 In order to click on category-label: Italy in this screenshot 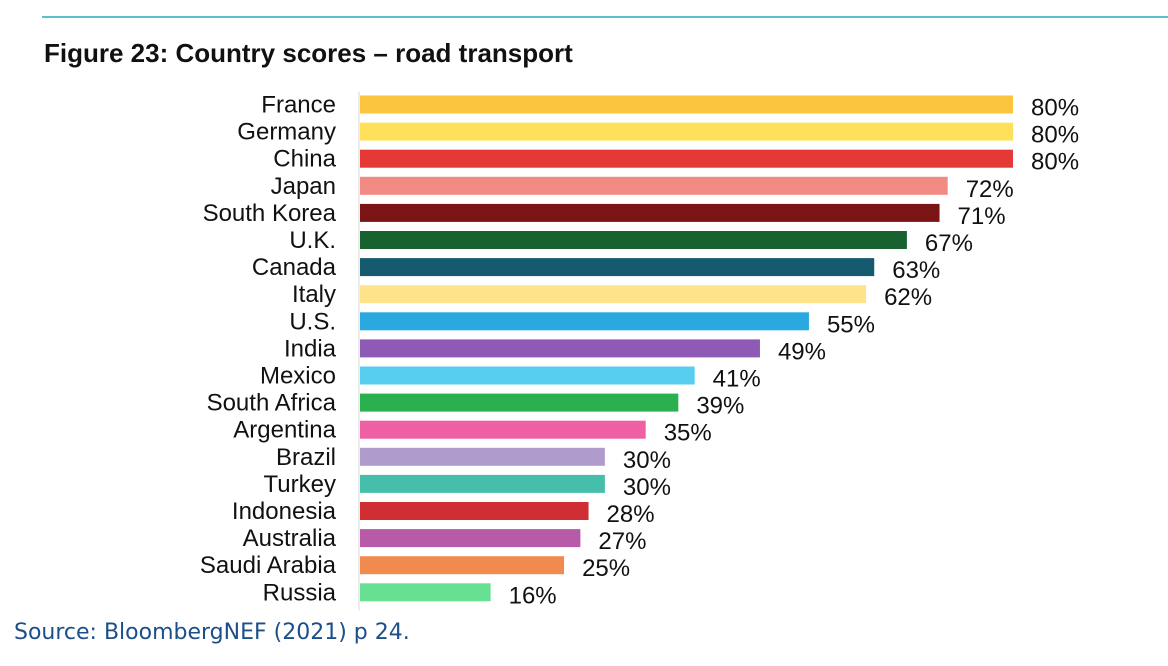, I will do `click(314, 294)`.